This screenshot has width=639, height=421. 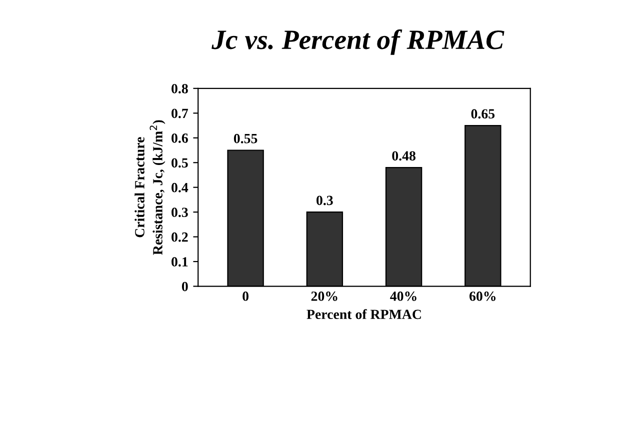 I want to click on y-tick-label: 0.7, so click(x=180, y=113).